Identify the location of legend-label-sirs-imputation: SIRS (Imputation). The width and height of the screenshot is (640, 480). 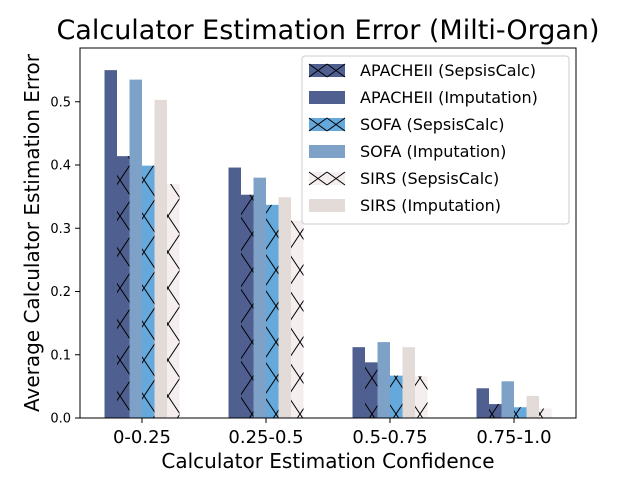
(430, 205).